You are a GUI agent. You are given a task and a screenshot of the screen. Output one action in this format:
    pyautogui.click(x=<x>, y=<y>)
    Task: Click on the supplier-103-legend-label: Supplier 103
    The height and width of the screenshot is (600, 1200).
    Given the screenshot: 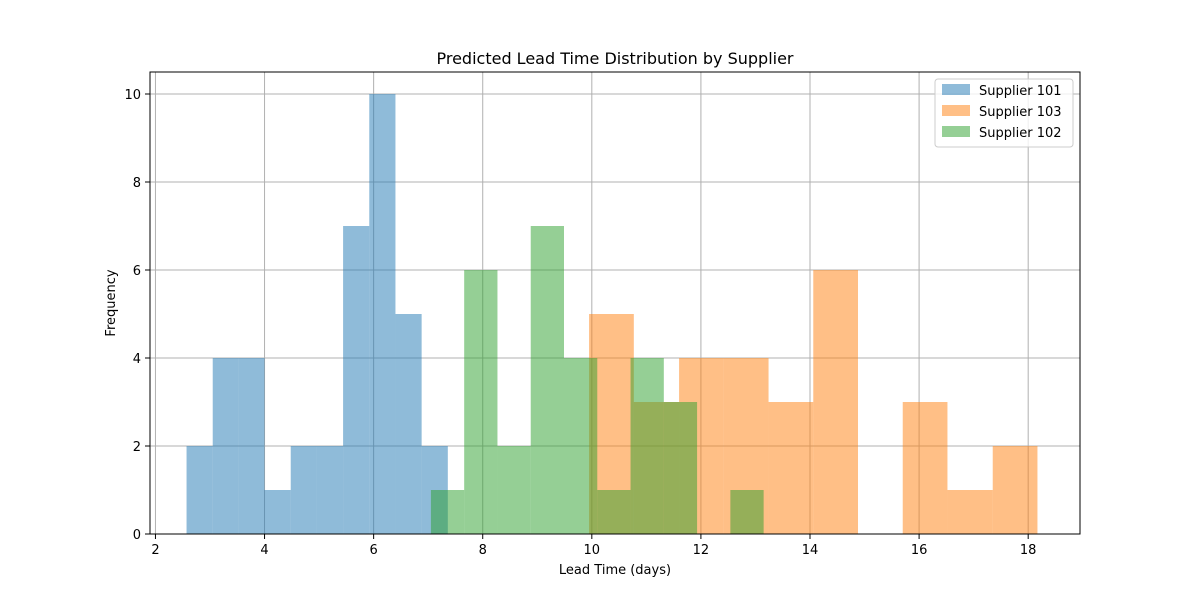 What is the action you would take?
    pyautogui.click(x=1020, y=112)
    